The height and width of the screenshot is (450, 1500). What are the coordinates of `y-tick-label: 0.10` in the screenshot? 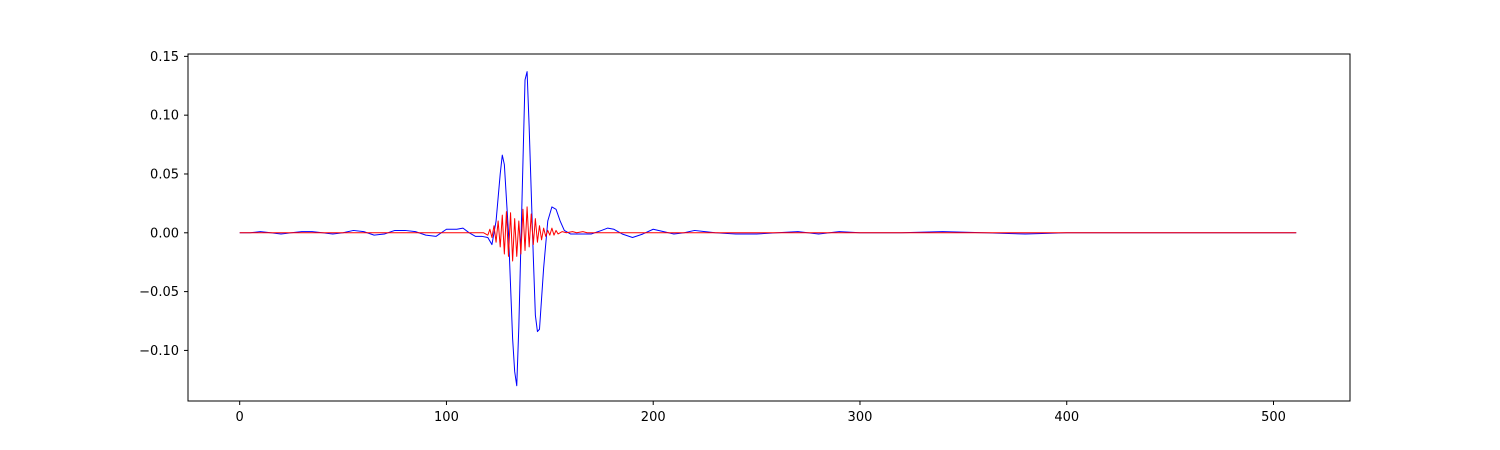 It's located at (164, 116).